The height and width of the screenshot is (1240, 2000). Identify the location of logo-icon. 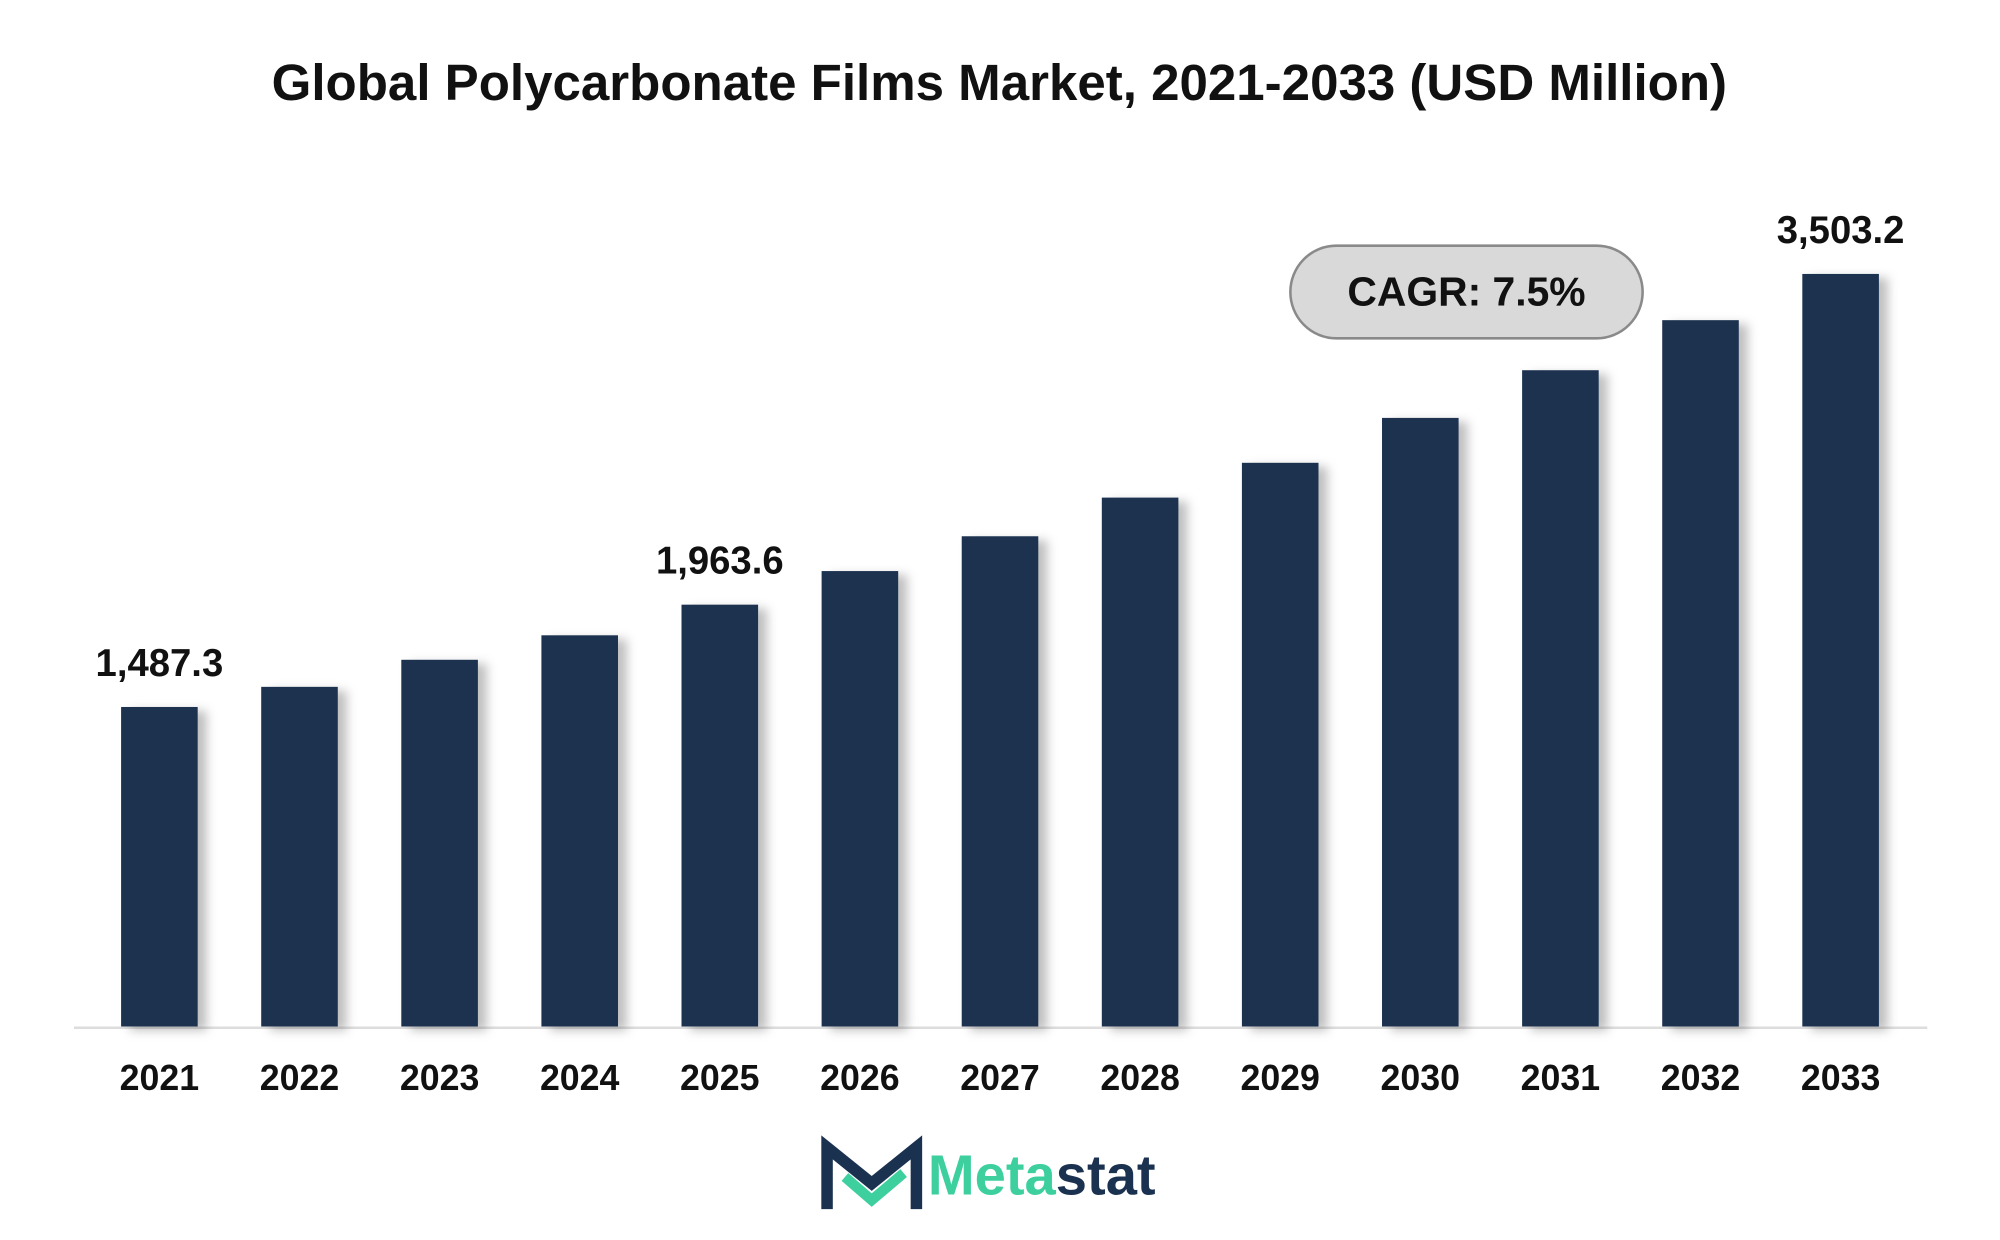
(872, 1172).